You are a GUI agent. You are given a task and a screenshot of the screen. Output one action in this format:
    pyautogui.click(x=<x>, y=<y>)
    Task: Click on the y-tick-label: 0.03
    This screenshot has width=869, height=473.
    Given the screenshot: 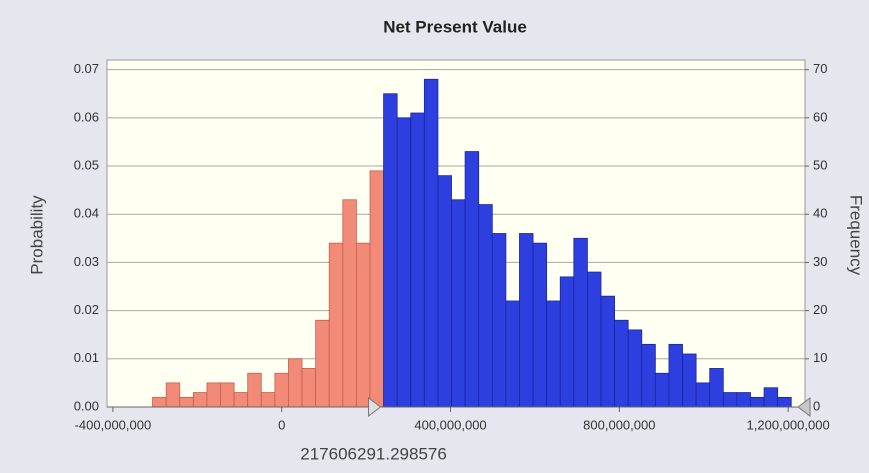 What is the action you would take?
    pyautogui.click(x=86, y=261)
    